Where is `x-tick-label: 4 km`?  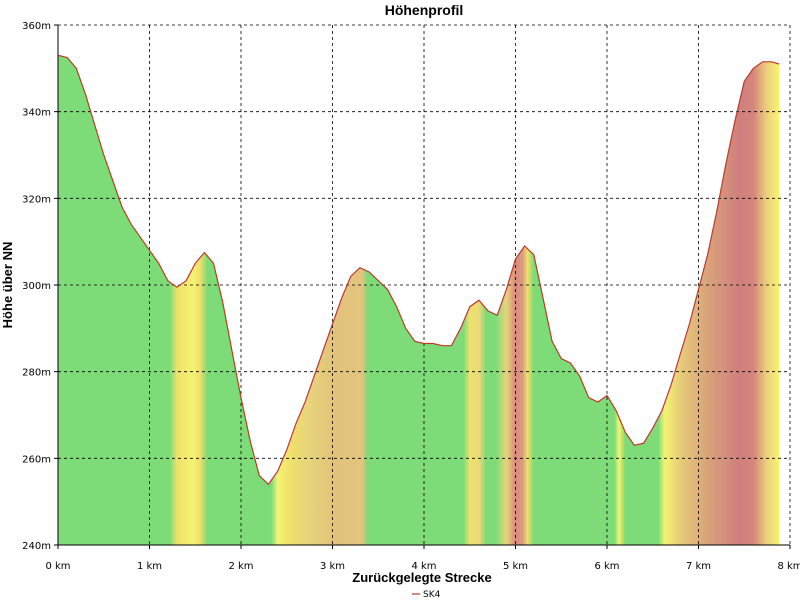 x-tick-label: 4 km is located at coordinates (423, 566).